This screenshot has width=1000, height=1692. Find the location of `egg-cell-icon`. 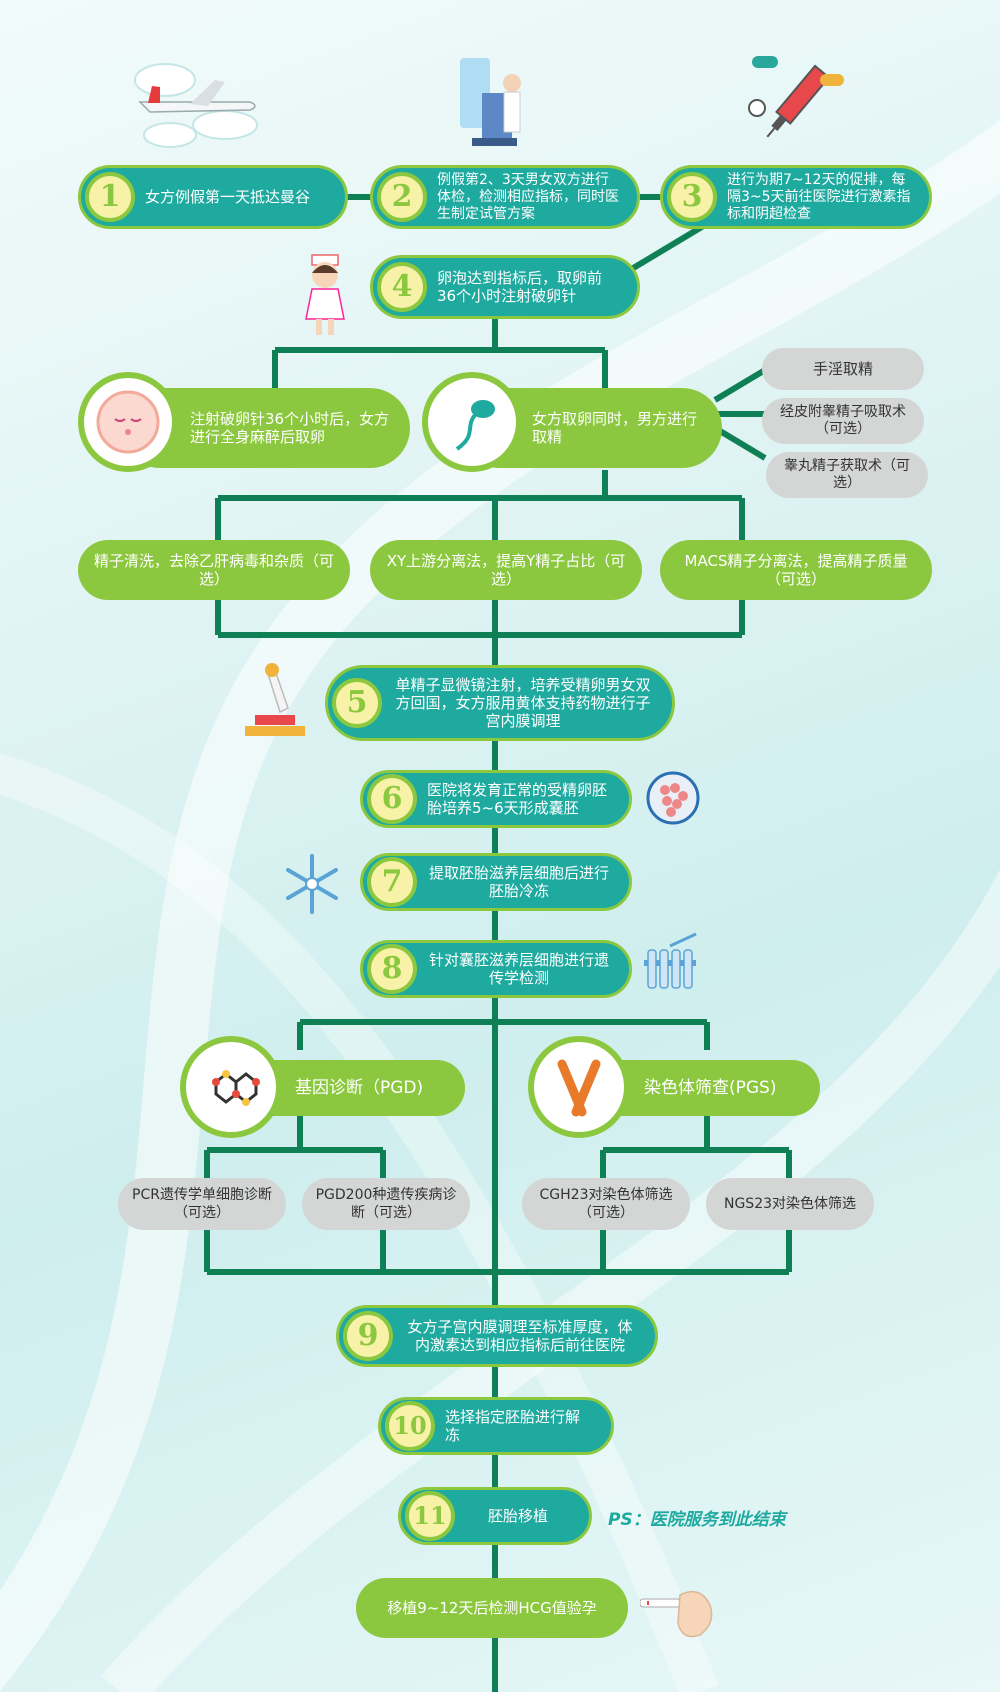

egg-cell-icon is located at coordinates (128, 422).